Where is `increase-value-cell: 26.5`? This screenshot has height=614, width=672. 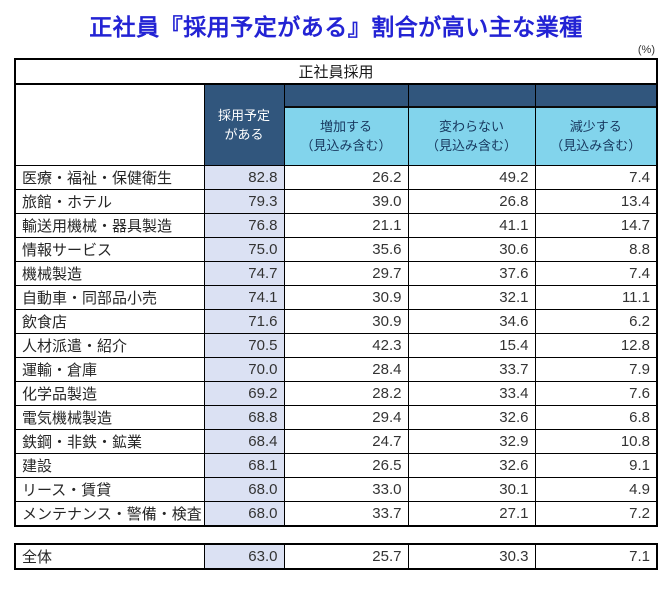 increase-value-cell: 26.5 is located at coordinates (346, 465).